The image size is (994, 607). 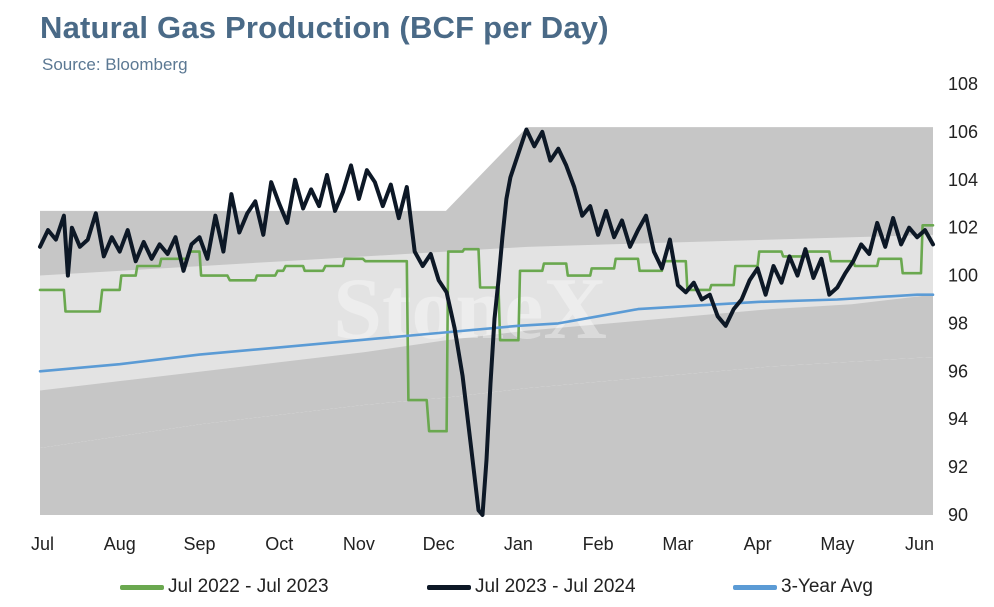 I want to click on watermark-text: StoneX, so click(x=470, y=309).